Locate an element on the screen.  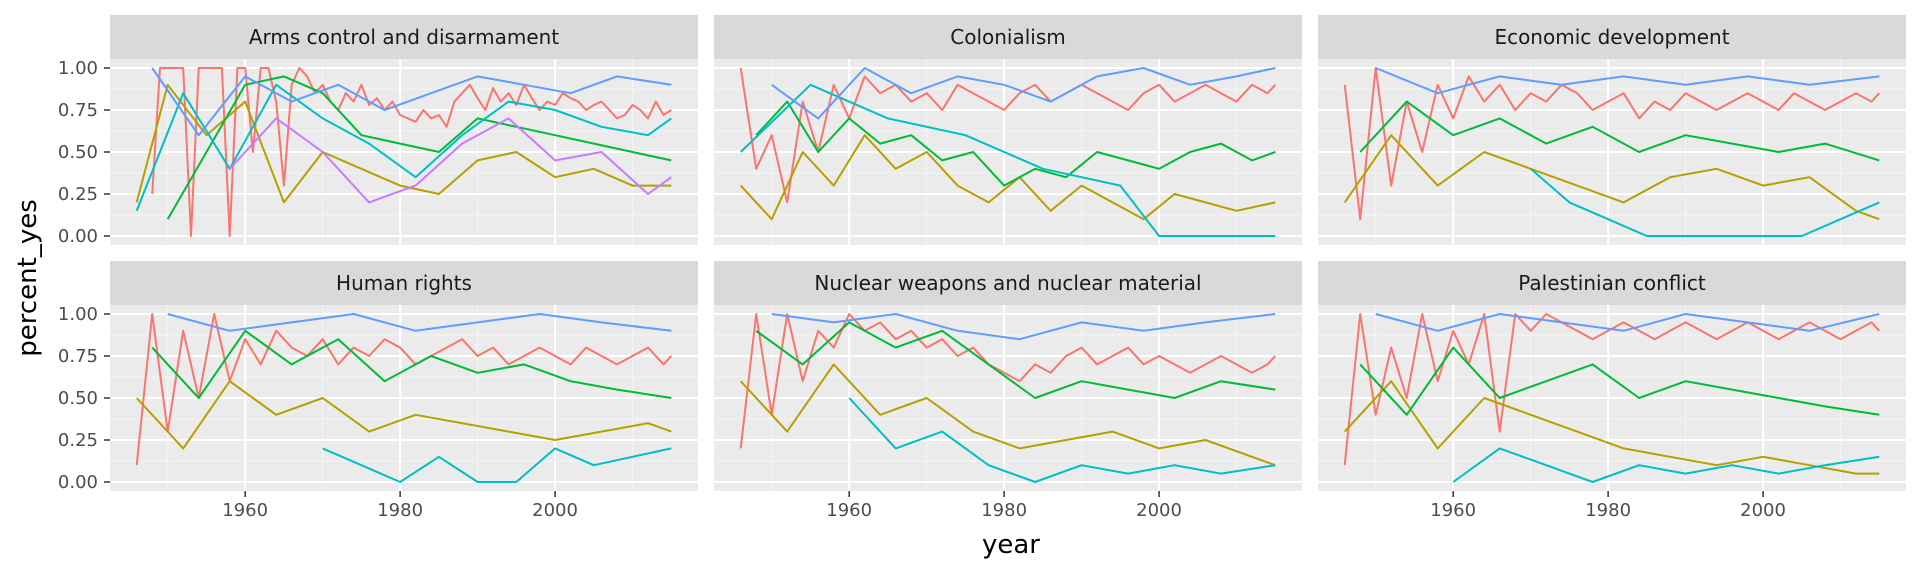
facet-strip-label: Palestinian conflict is located at coordinates (1612, 283).